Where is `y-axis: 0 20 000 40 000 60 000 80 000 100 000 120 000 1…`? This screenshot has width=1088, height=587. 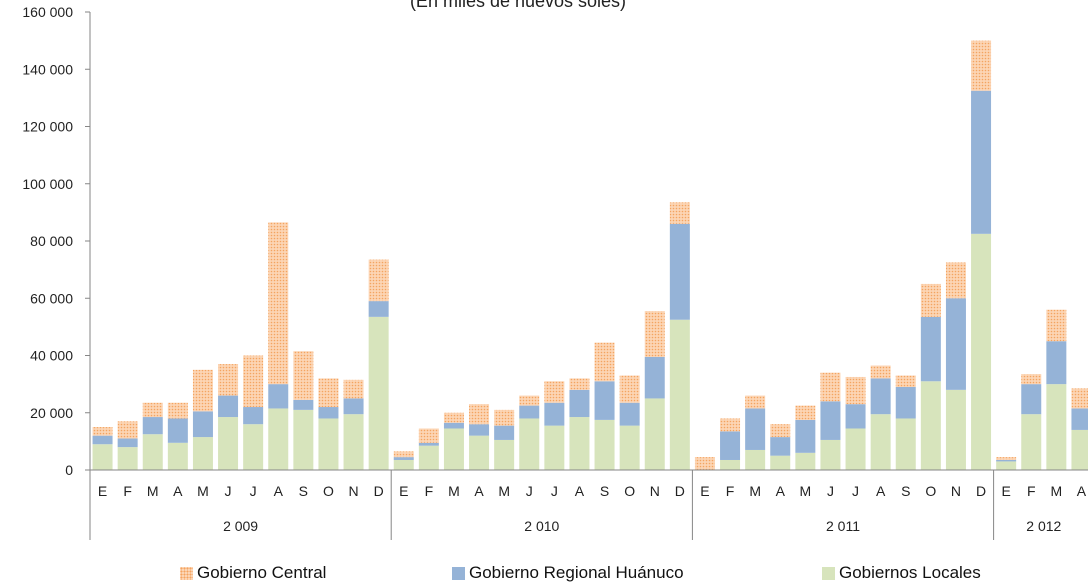 y-axis: 0 20 000 40 000 60 000 80 000 100 000 120 000 1… is located at coordinates (56, 241).